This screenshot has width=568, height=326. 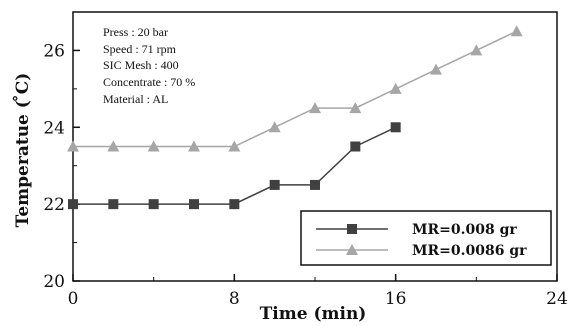 I want to click on note-line-press: Press : 20 bar, so click(x=135, y=32).